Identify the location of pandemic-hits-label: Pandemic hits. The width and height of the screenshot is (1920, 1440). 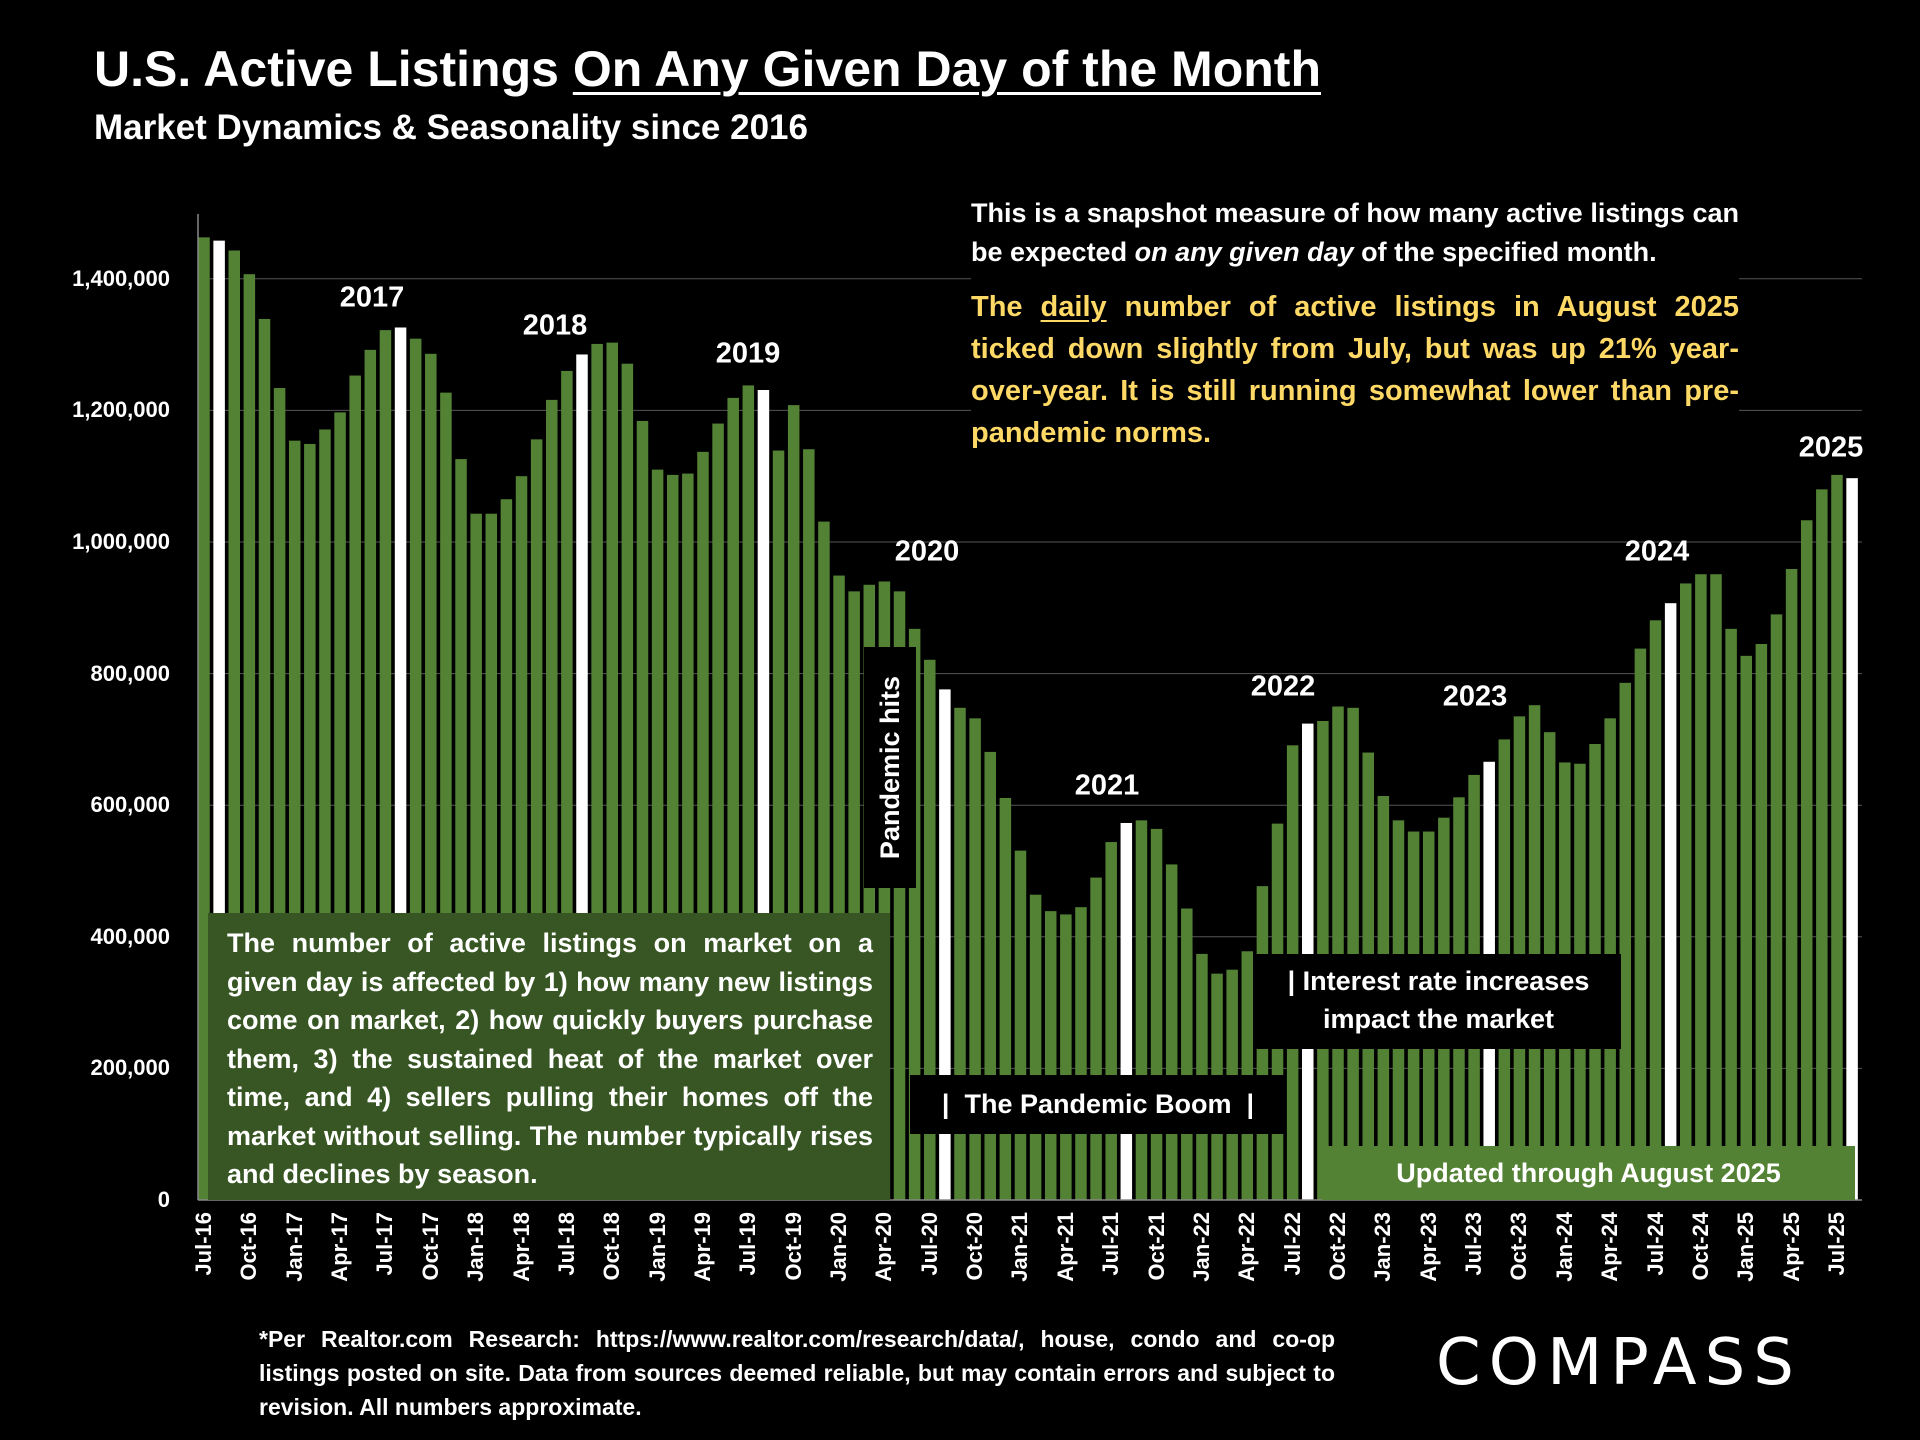
(890, 767).